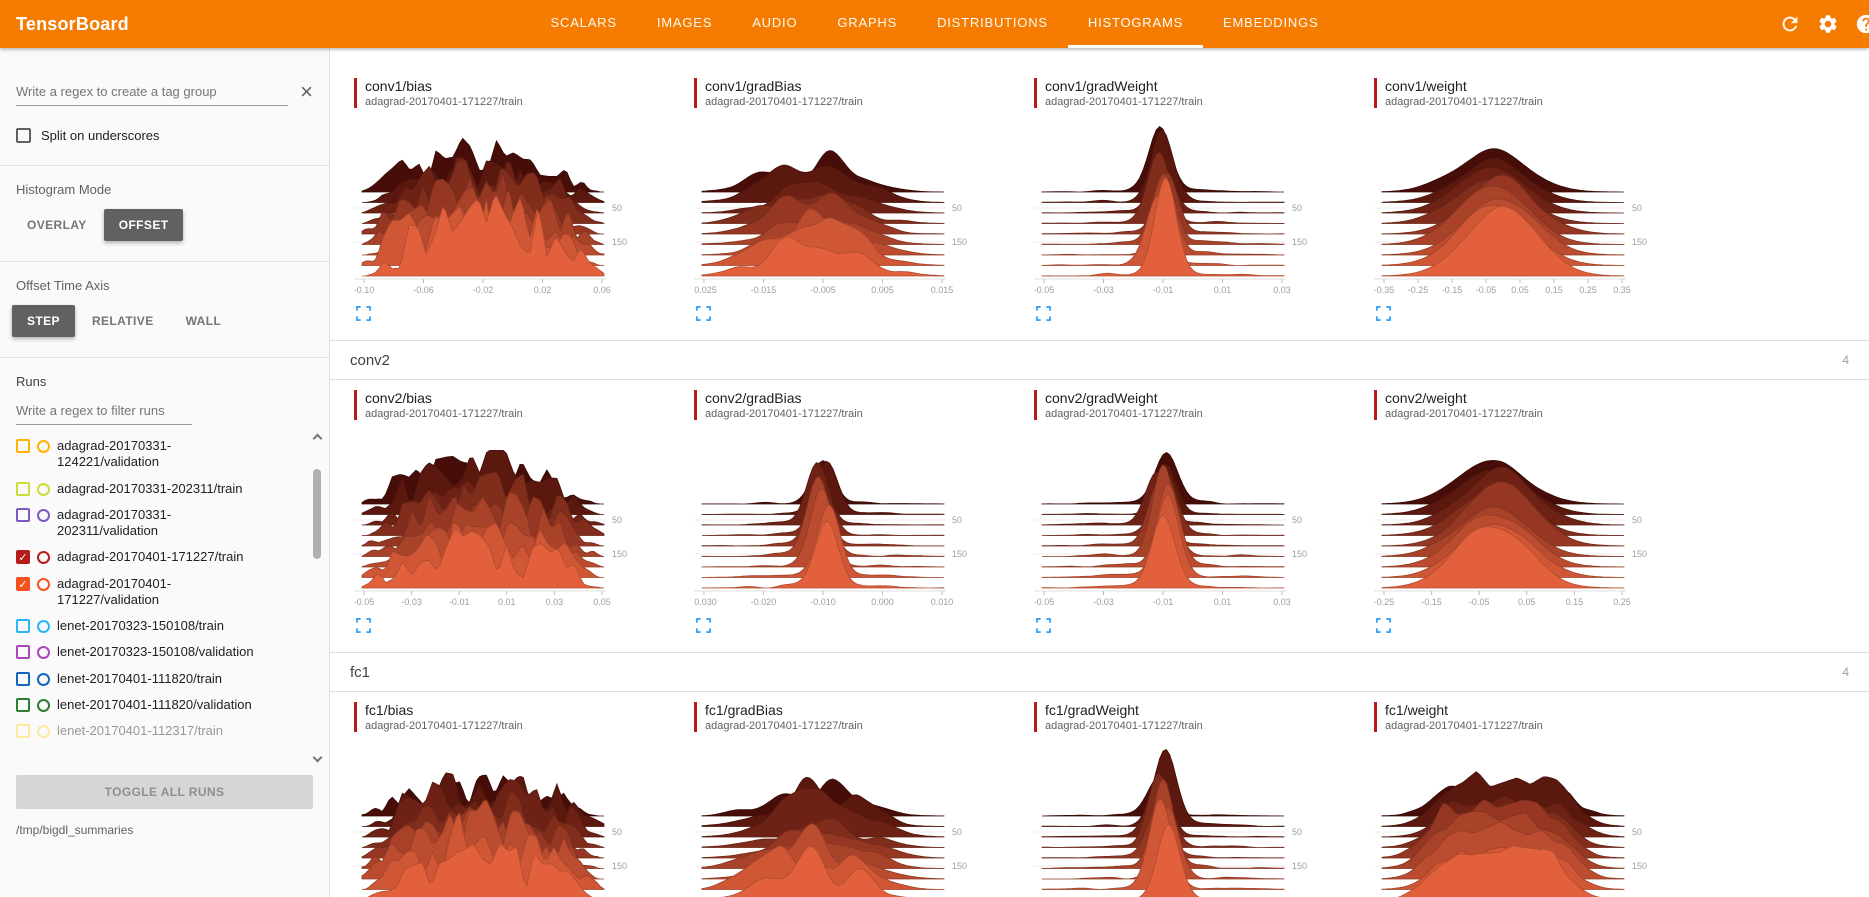 Image resolution: width=1869 pixels, height=897 pixels. Describe the element at coordinates (164, 135) in the screenshot. I see `split-underscores-checkbox: Split on underscores` at that location.